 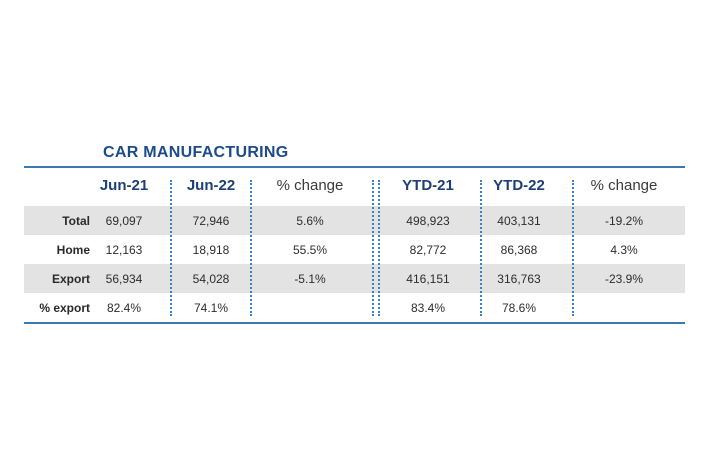 I want to click on row-label: Total, so click(x=76, y=221).